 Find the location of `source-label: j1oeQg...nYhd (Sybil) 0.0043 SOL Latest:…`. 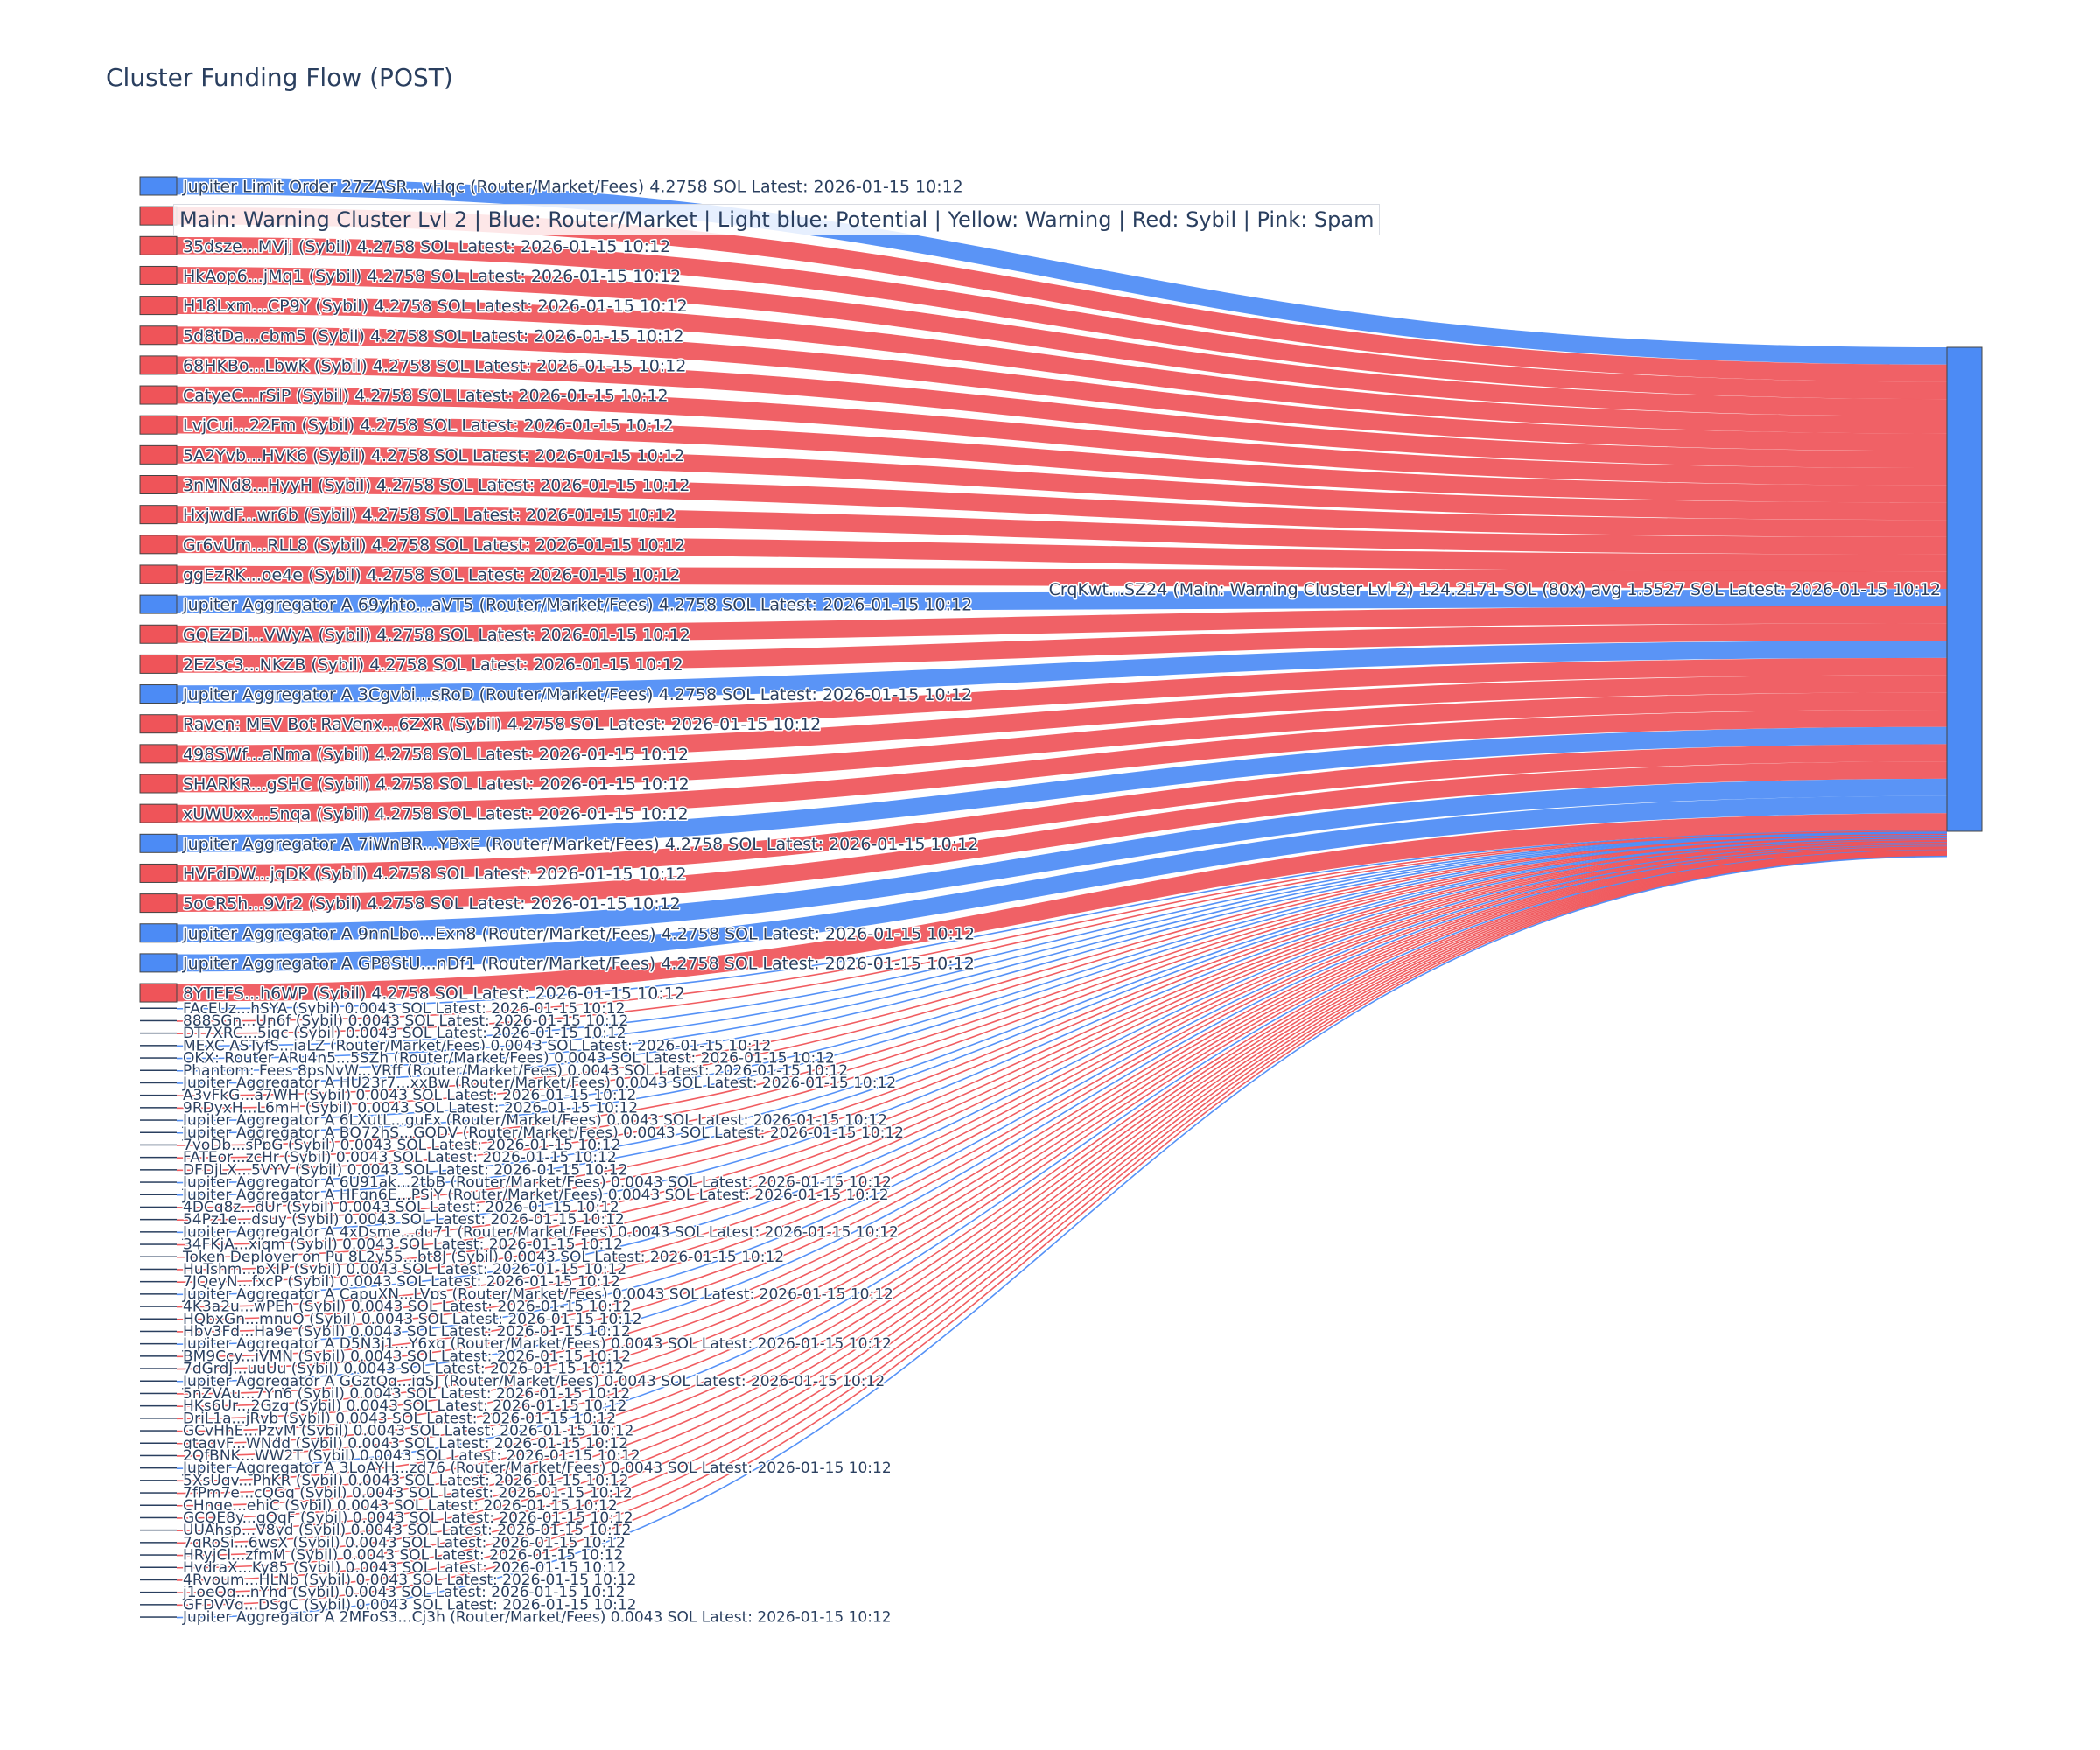

source-label: j1oeQg...nYhd (Sybil) 0.0043 SOL Latest:… is located at coordinates (403, 1592).